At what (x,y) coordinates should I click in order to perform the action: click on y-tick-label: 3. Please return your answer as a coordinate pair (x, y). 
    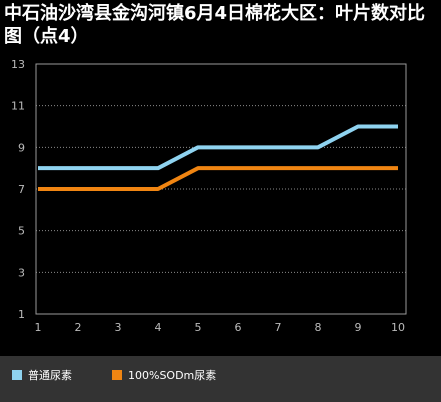
    Looking at the image, I should click on (21, 272).